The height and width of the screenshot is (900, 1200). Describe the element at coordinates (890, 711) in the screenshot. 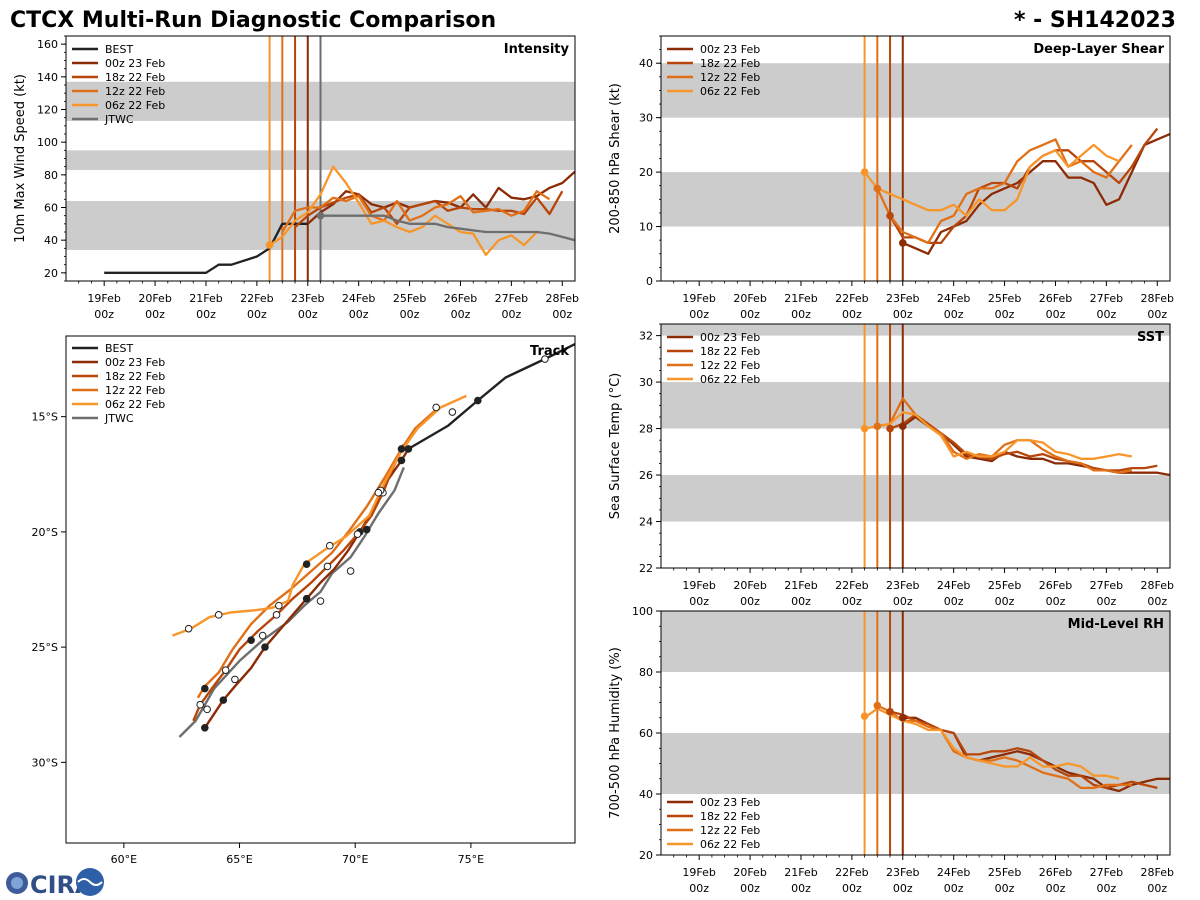

I see `start-marker-18z-22-feb` at that location.